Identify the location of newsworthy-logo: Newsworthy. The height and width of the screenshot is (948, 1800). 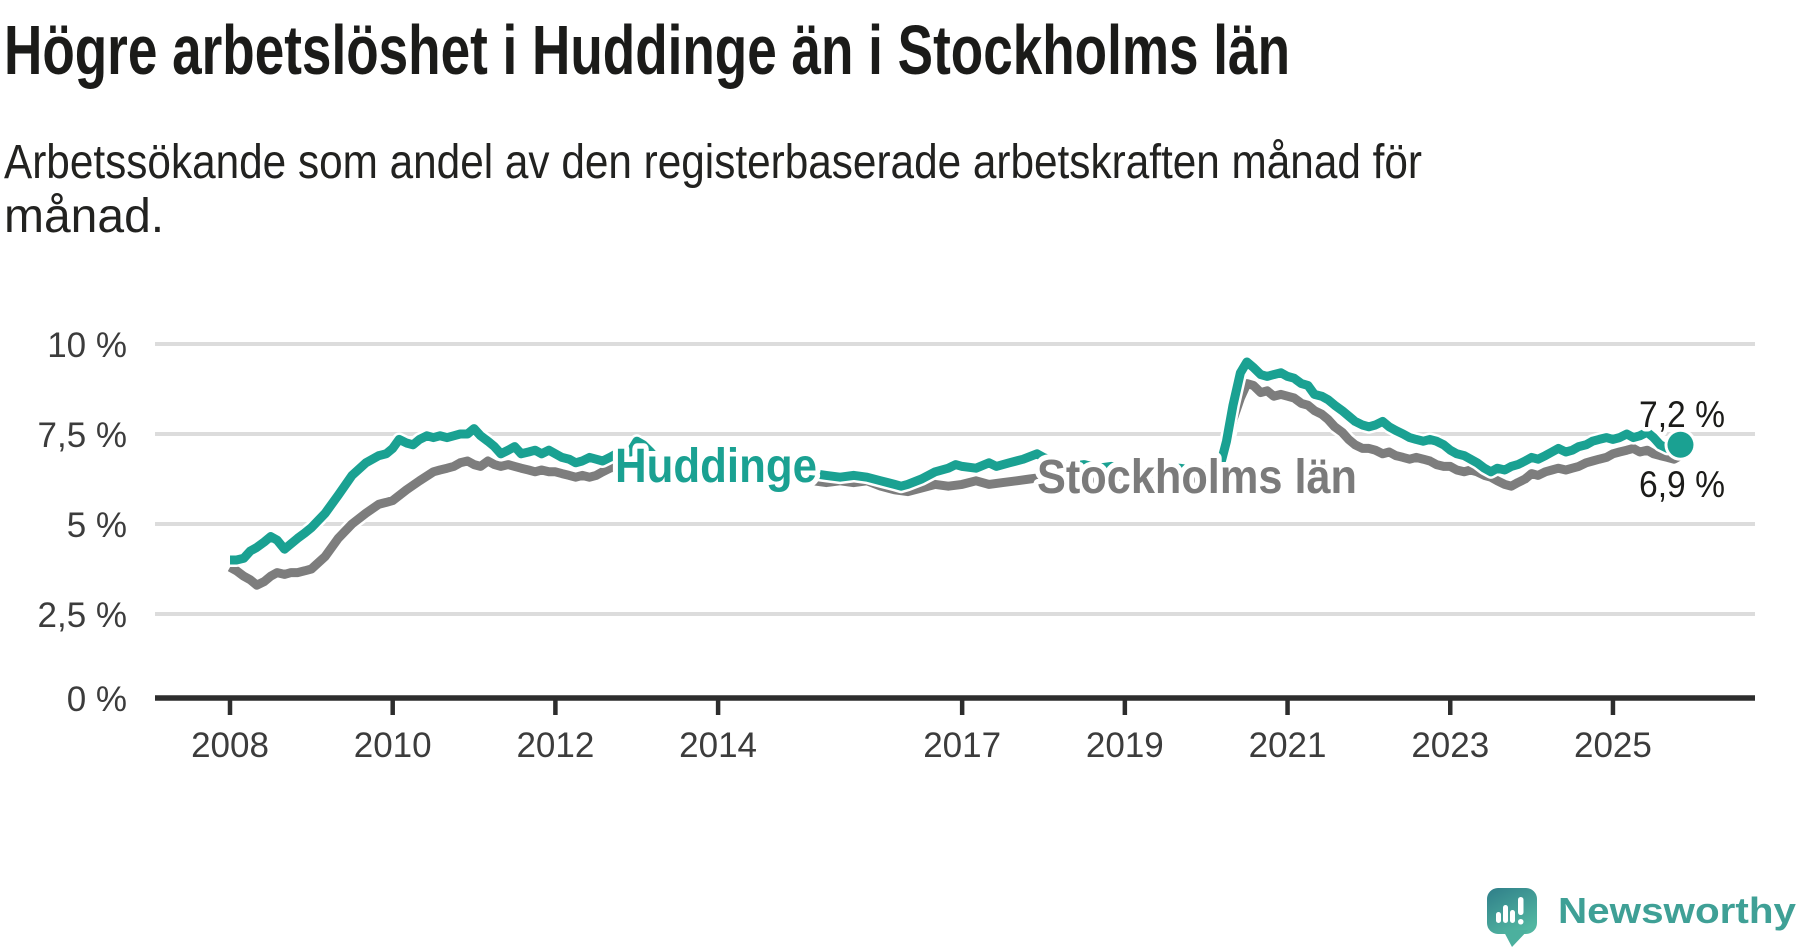
(1641, 917).